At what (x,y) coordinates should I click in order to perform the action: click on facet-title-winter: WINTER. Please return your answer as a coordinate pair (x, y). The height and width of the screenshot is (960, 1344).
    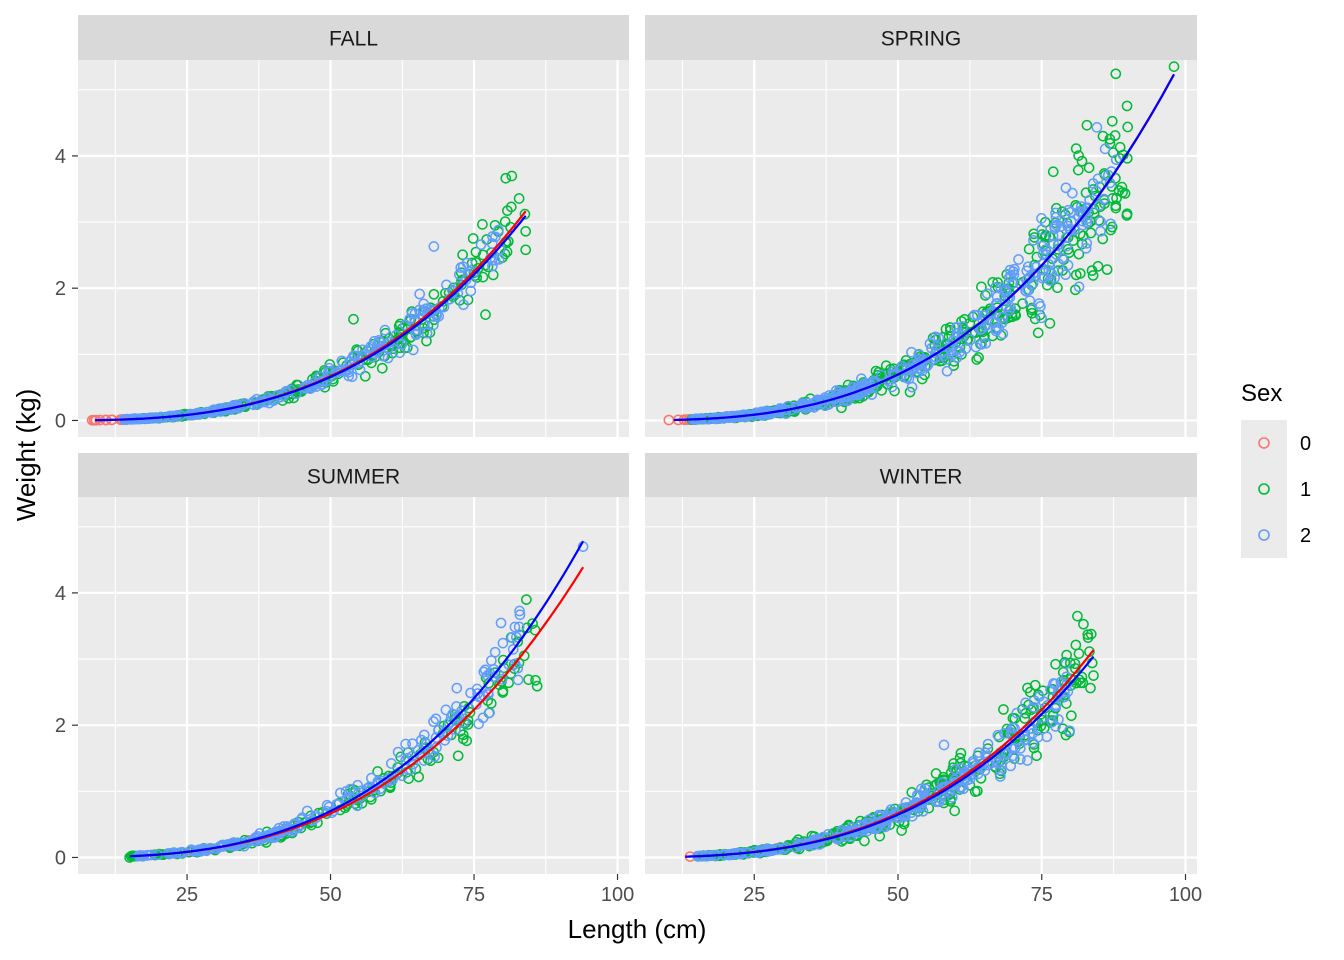
    Looking at the image, I should click on (921, 477).